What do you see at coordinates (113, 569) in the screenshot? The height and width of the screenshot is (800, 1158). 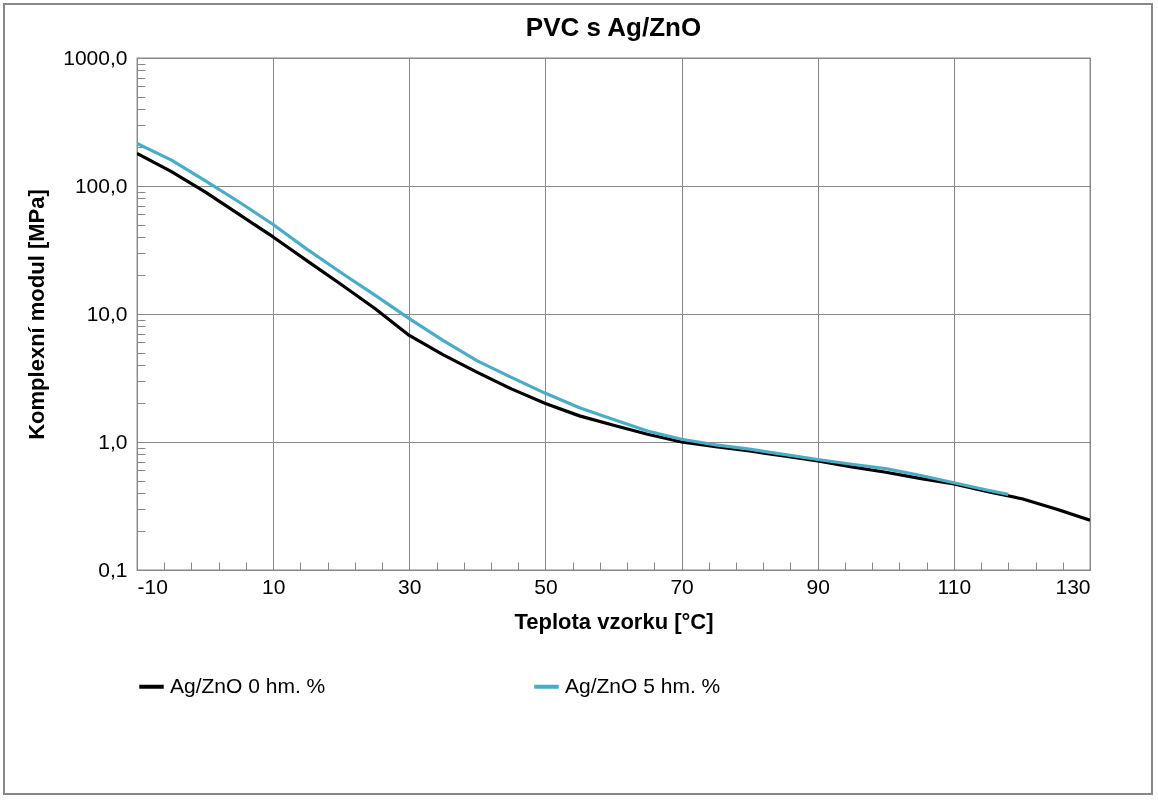 I see `y-tick-label: 0,1` at bounding box center [113, 569].